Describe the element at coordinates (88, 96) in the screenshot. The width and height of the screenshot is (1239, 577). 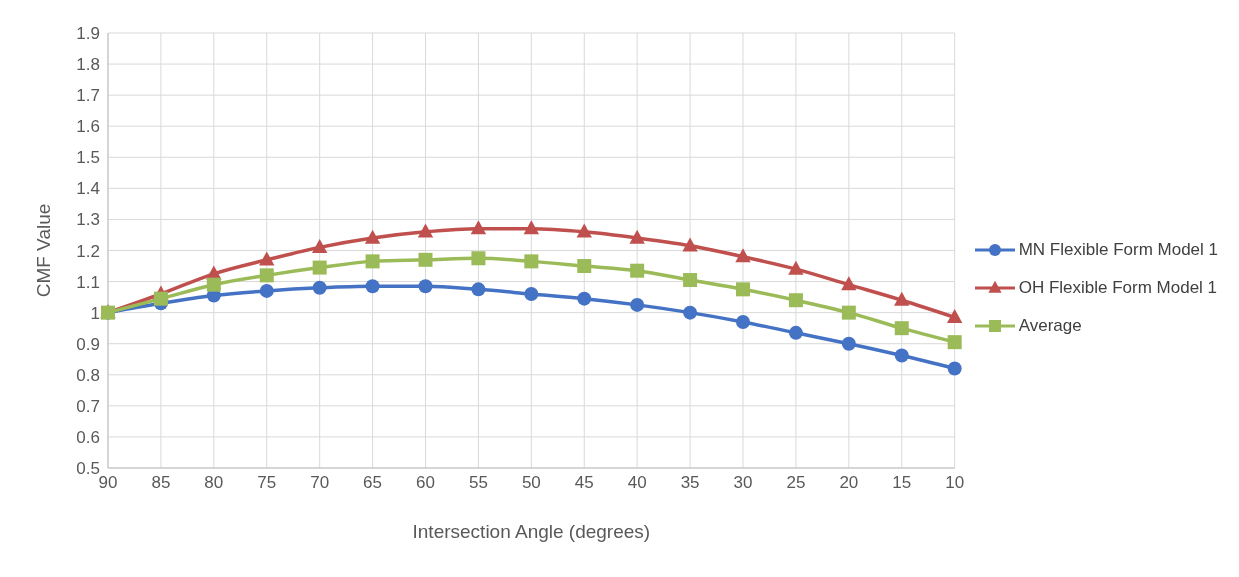
I see `y-tick-label: 1.7` at that location.